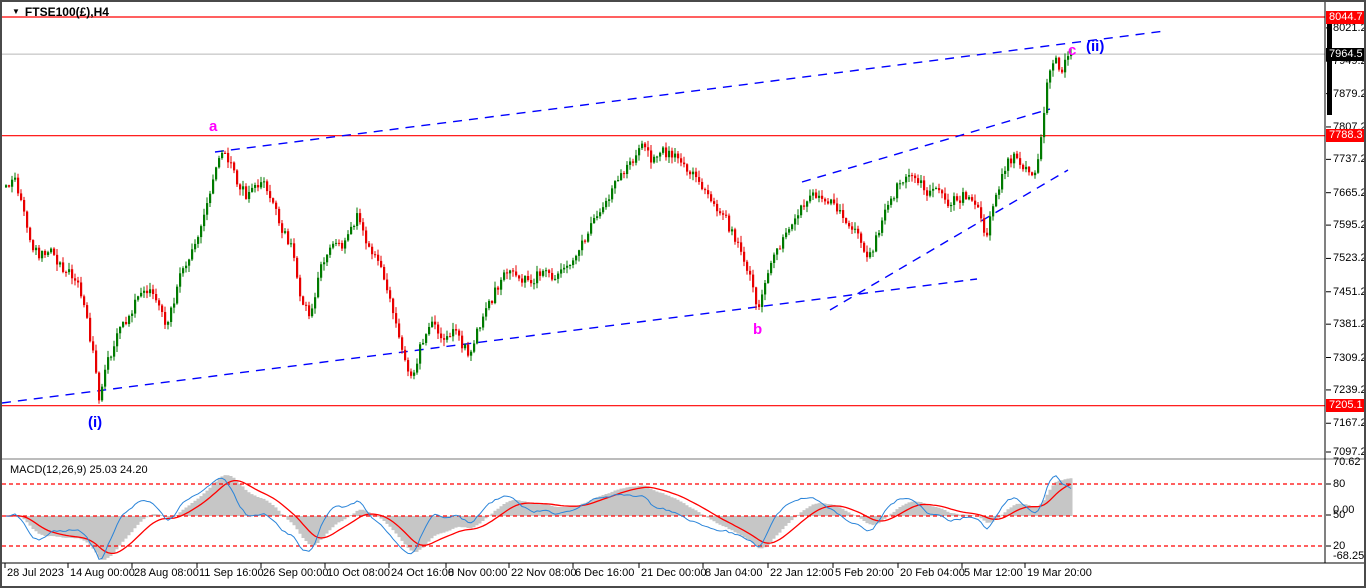 This screenshot has height=588, width=1366. What do you see at coordinates (1095, 46) in the screenshot?
I see `wave-annotation-ii: (ii)` at bounding box center [1095, 46].